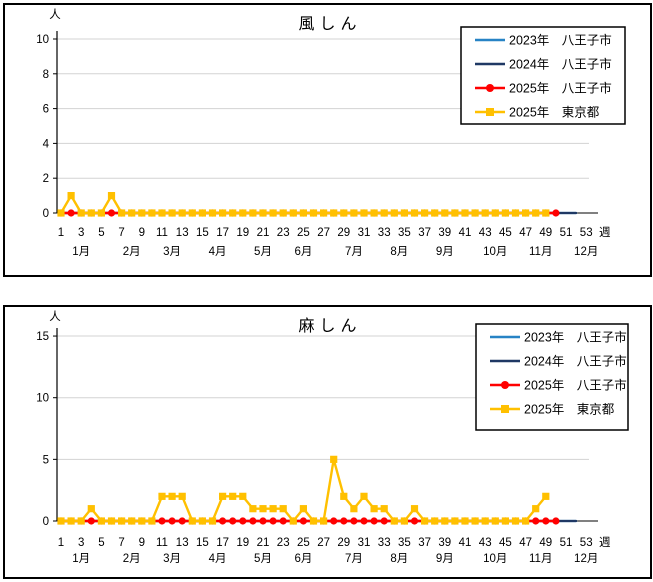  I want to click on y-axis-unit-label: 人, so click(55, 14).